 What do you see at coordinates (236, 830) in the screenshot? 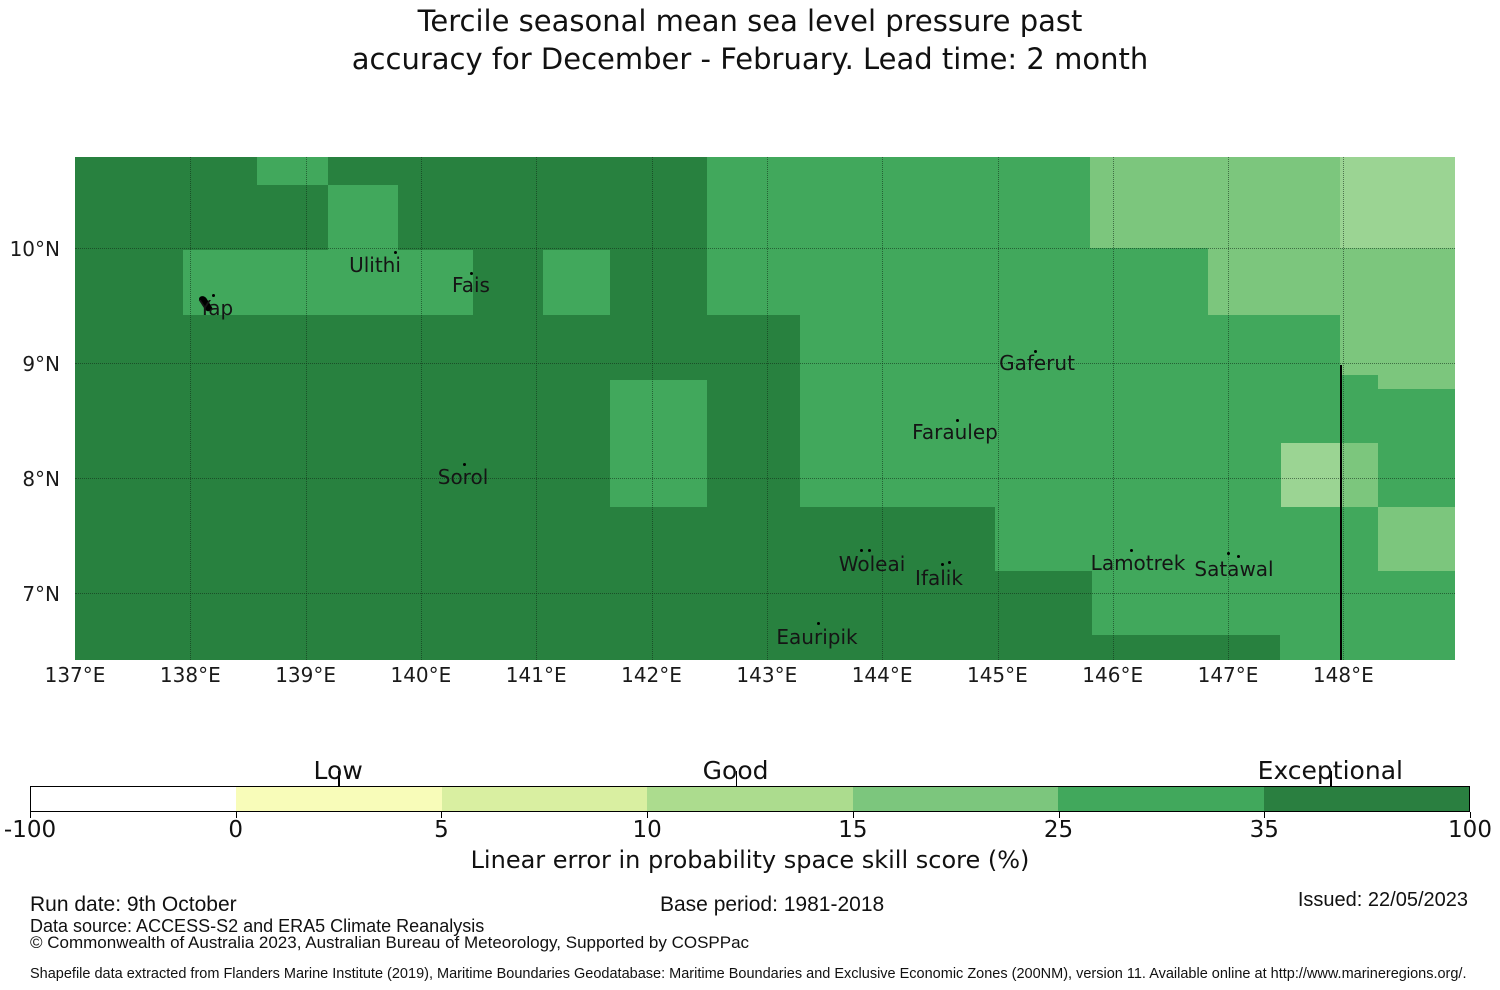
I see `colorbar-tick-label: 0` at bounding box center [236, 830].